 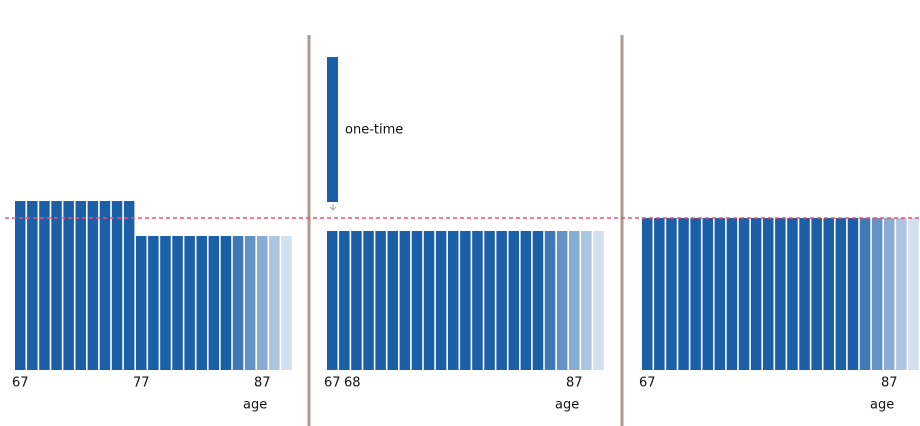 I want to click on tick-label: 77, so click(x=141, y=383).